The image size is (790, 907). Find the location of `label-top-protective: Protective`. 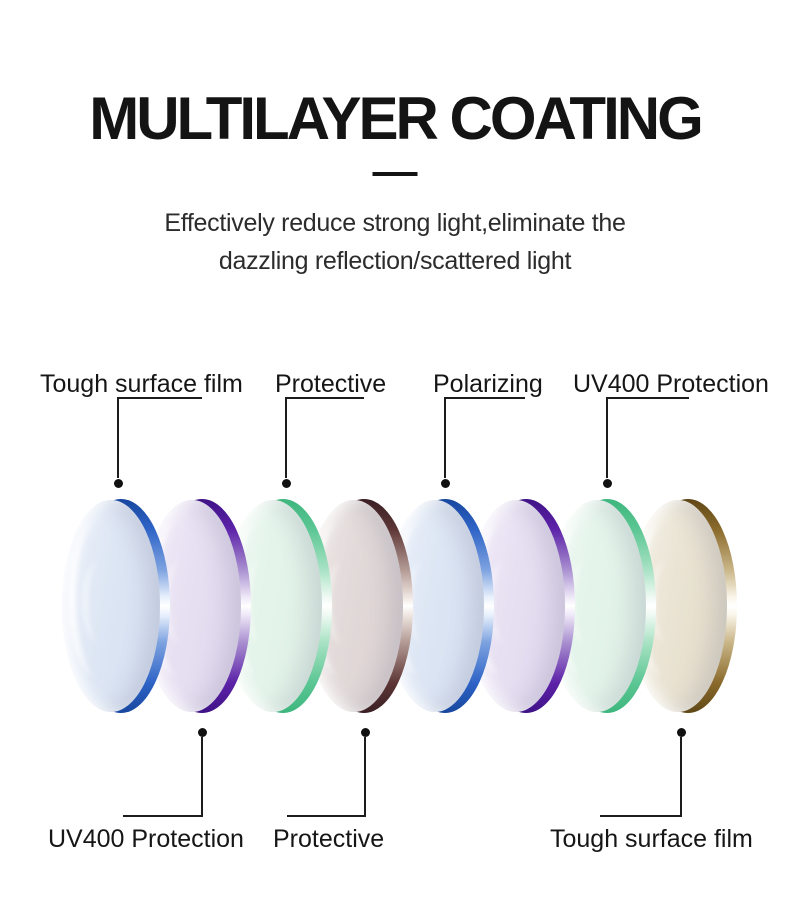

label-top-protective: Protective is located at coordinates (331, 384).